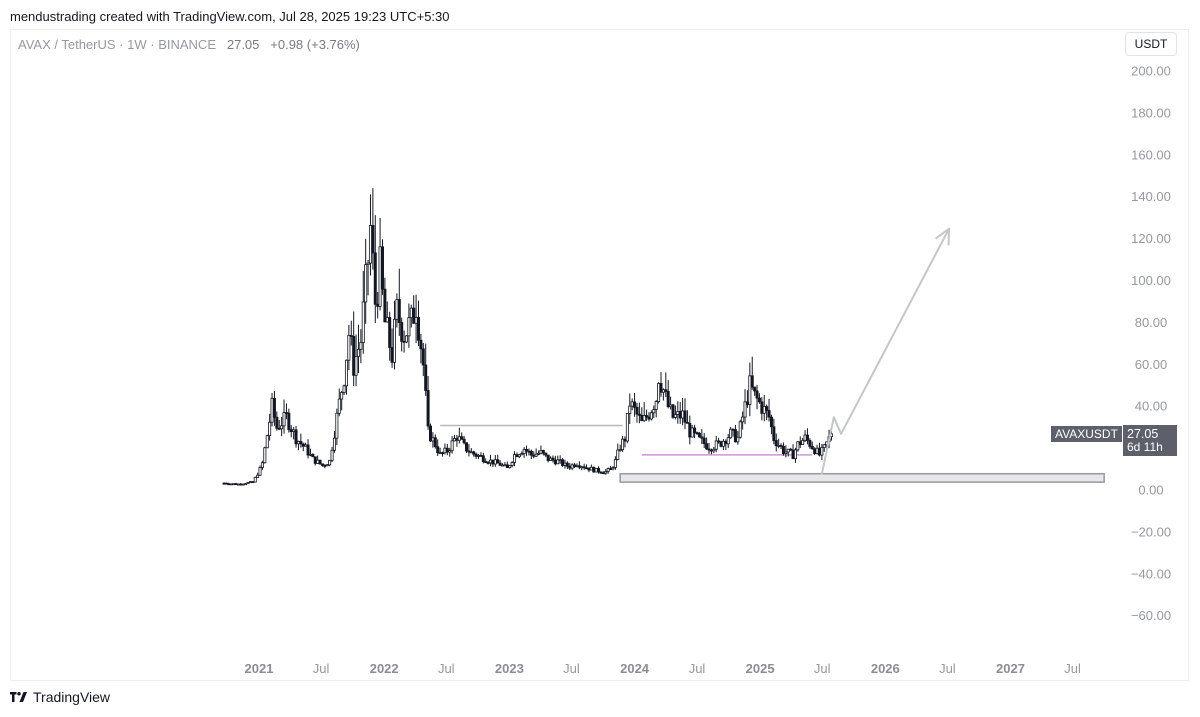 Image resolution: width=1200 pixels, height=717 pixels. What do you see at coordinates (1151, 364) in the screenshot?
I see `price-tick-label: 60.00` at bounding box center [1151, 364].